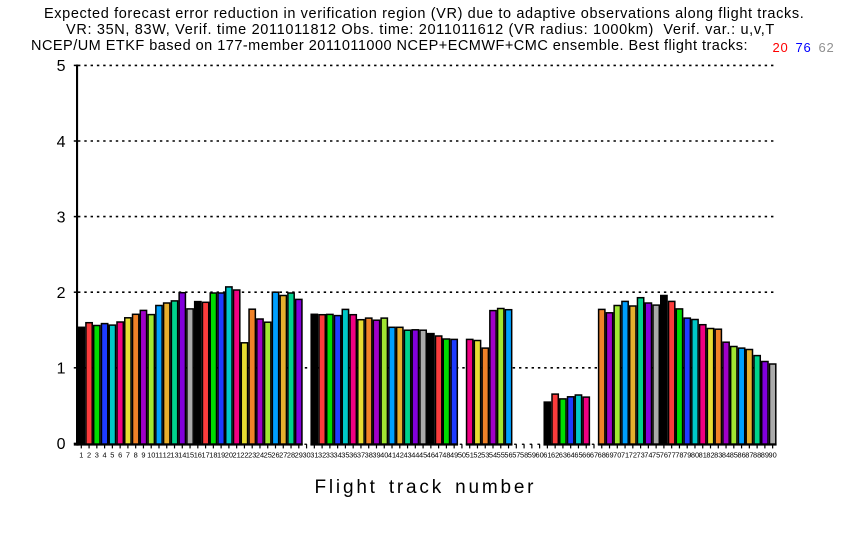  I want to click on svg-text: 71, so click(625, 454).